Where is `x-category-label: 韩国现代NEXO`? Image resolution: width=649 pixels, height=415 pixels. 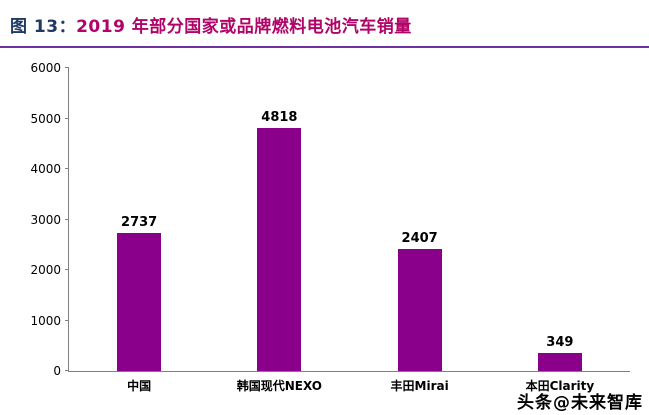
x-category-label: 韩国现代NEXO is located at coordinates (279, 386).